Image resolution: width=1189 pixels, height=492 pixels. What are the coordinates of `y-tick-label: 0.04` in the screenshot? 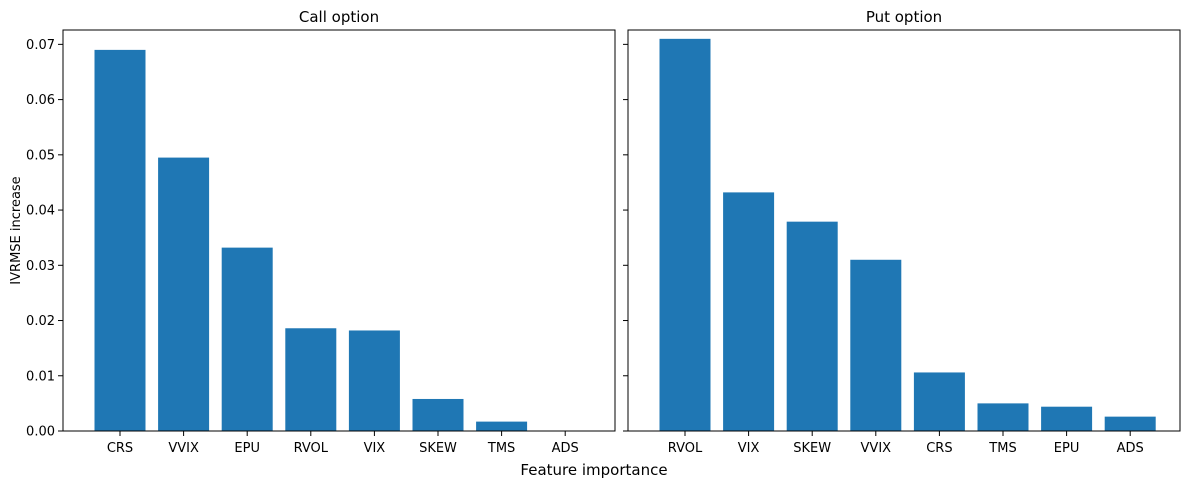 It's located at (40, 211).